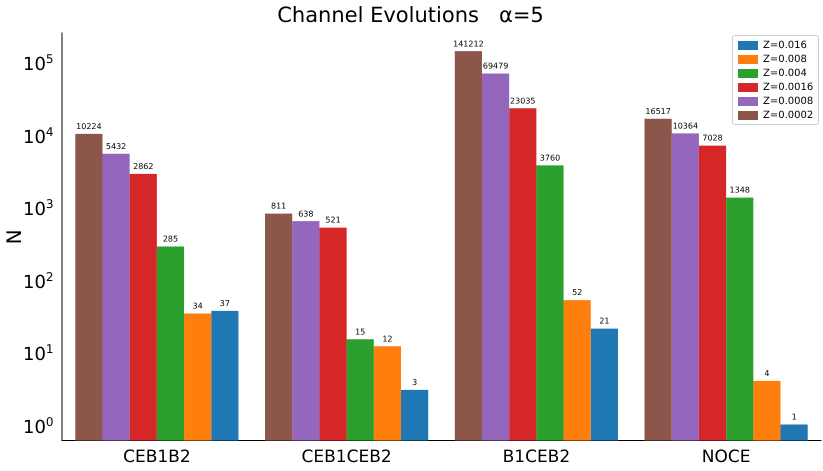 The width and height of the screenshot is (823, 471). Describe the element at coordinates (712, 138) in the screenshot. I see `data-label: 7028` at that location.